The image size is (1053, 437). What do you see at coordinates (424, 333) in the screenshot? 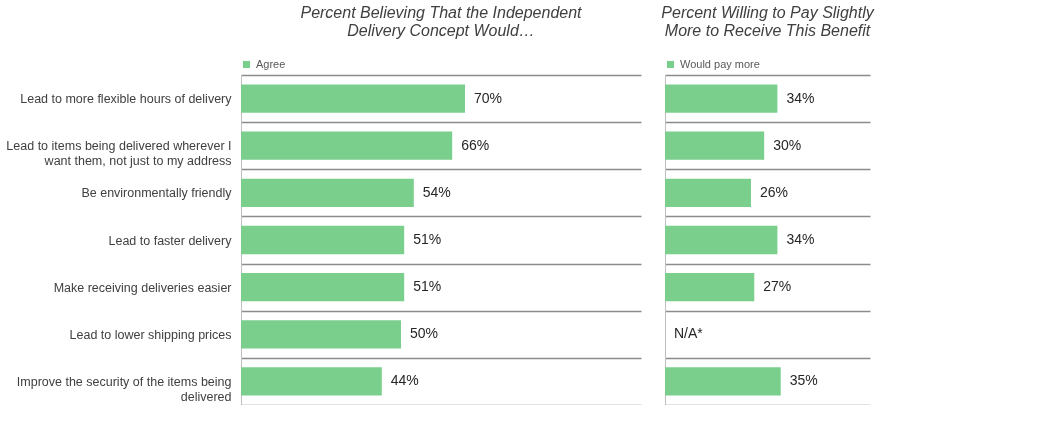
I see `data-label: 50%` at bounding box center [424, 333].